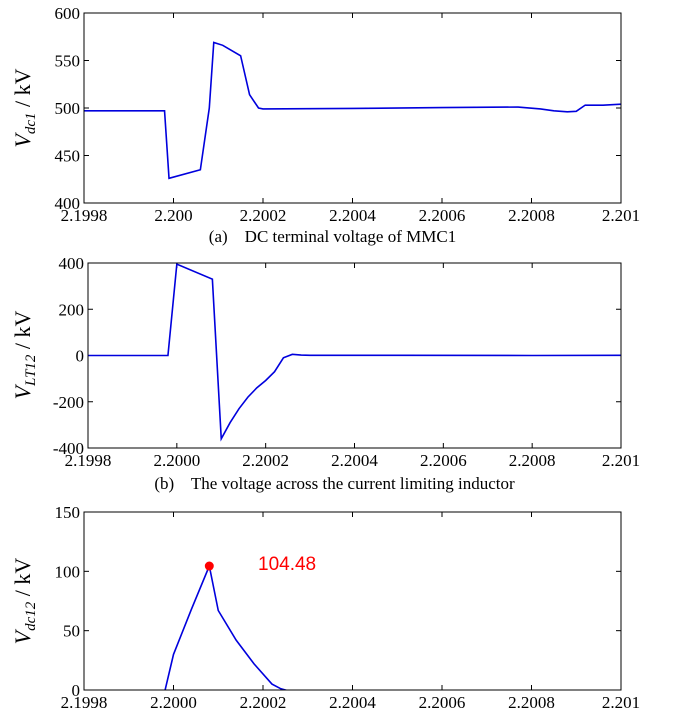  I want to click on y-tick-label: -400, so click(68, 448).